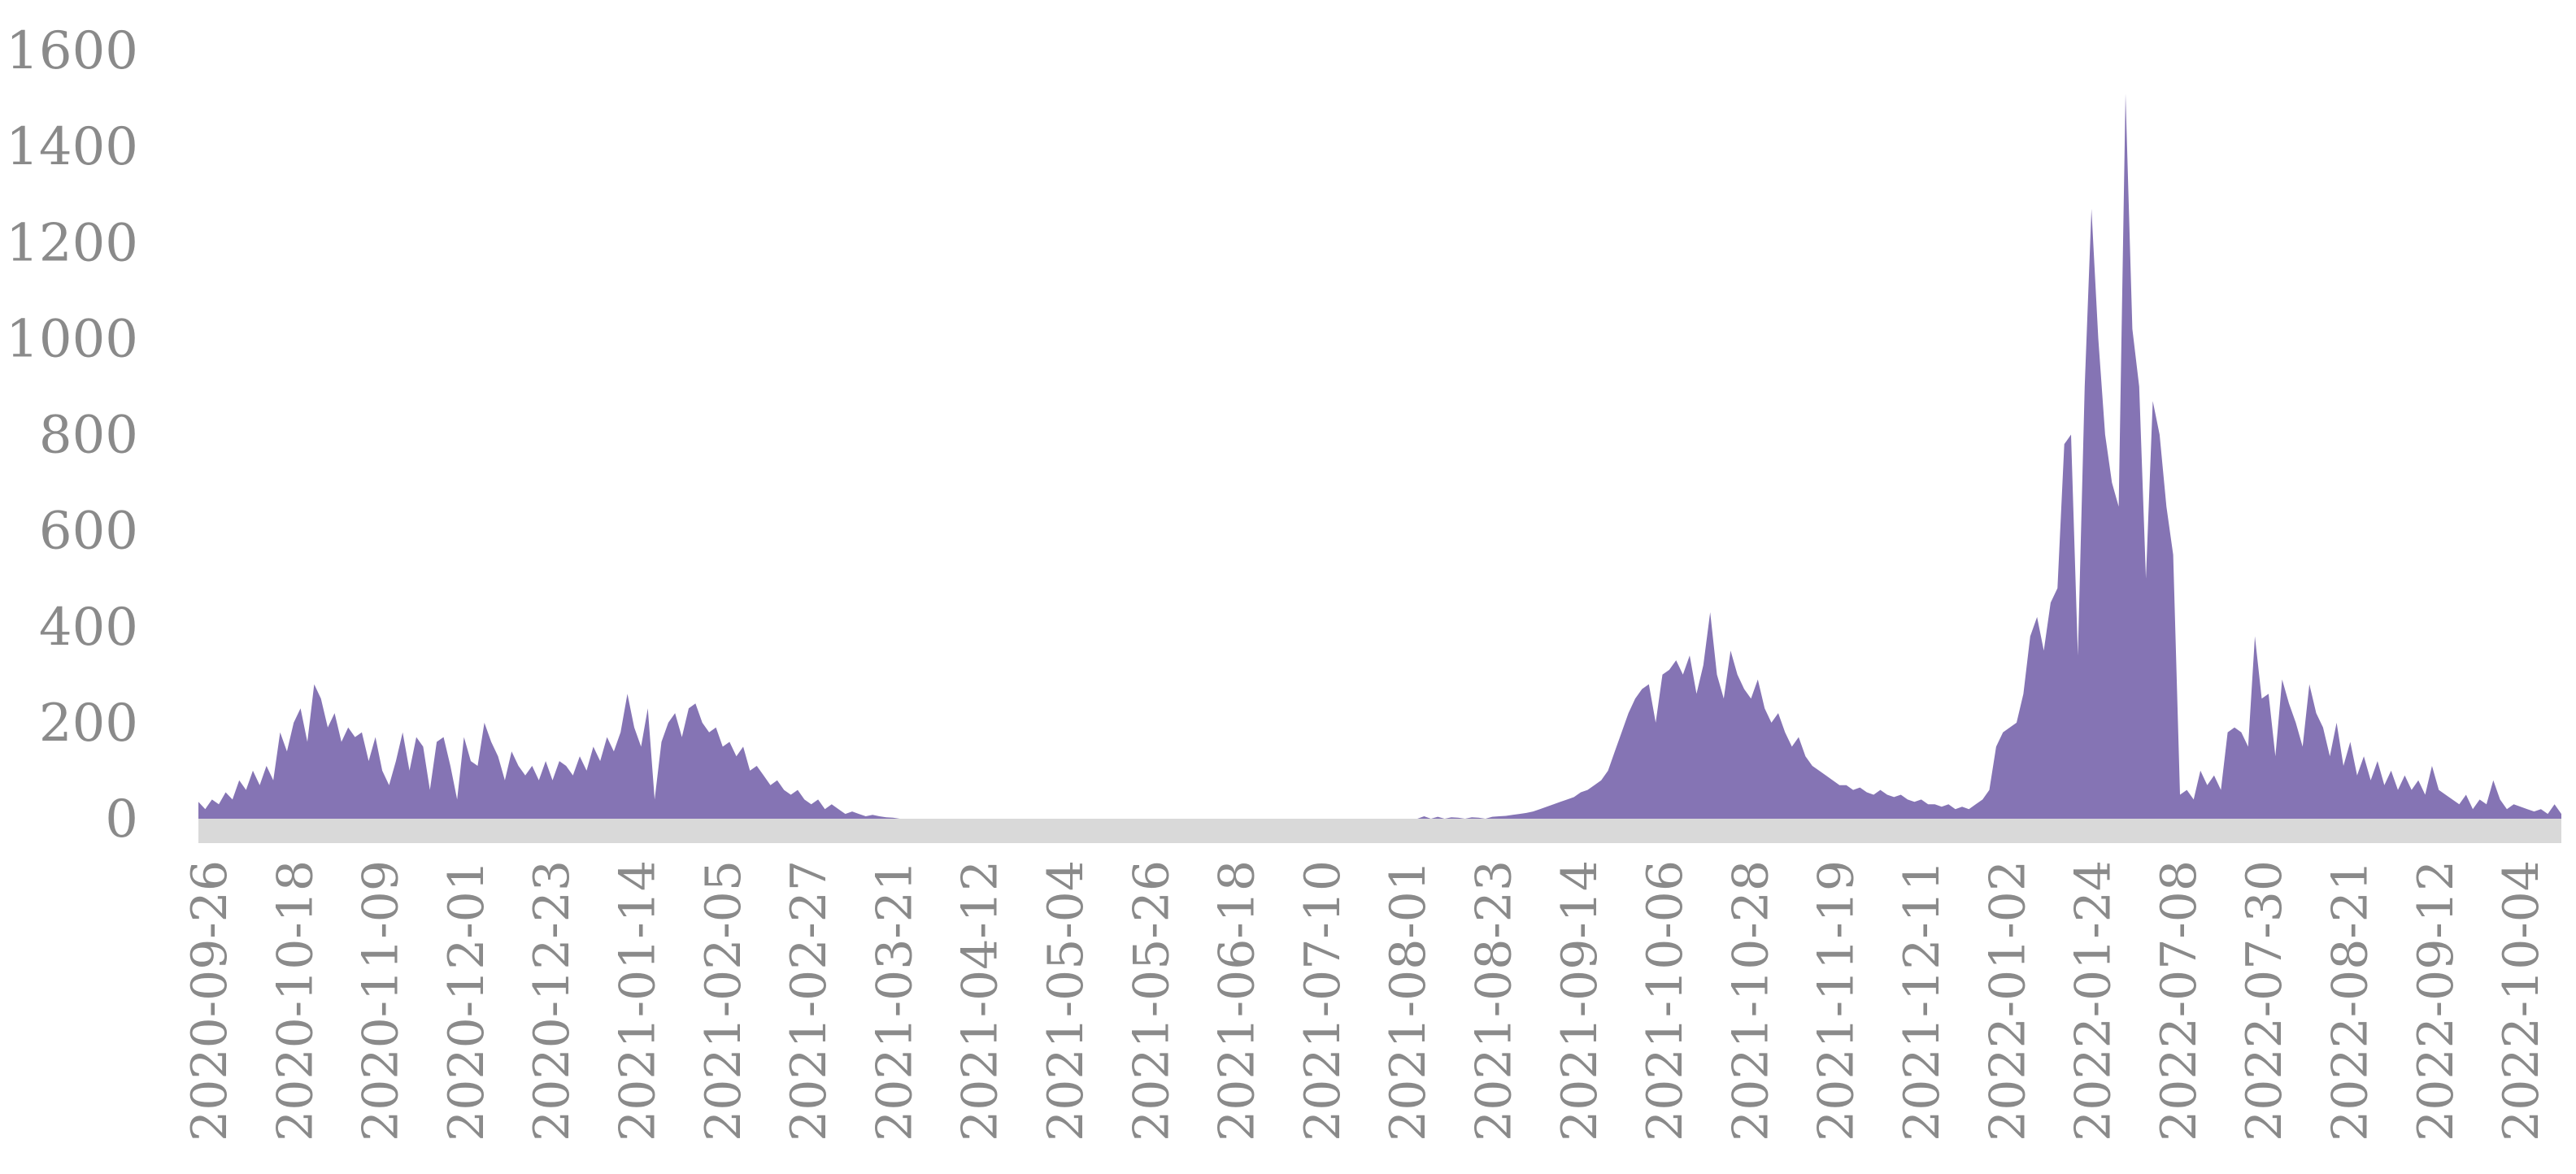 The image size is (2576, 1174). What do you see at coordinates (2436, 1001) in the screenshot?
I see `x-tick-label: 2022-09-12` at bounding box center [2436, 1001].